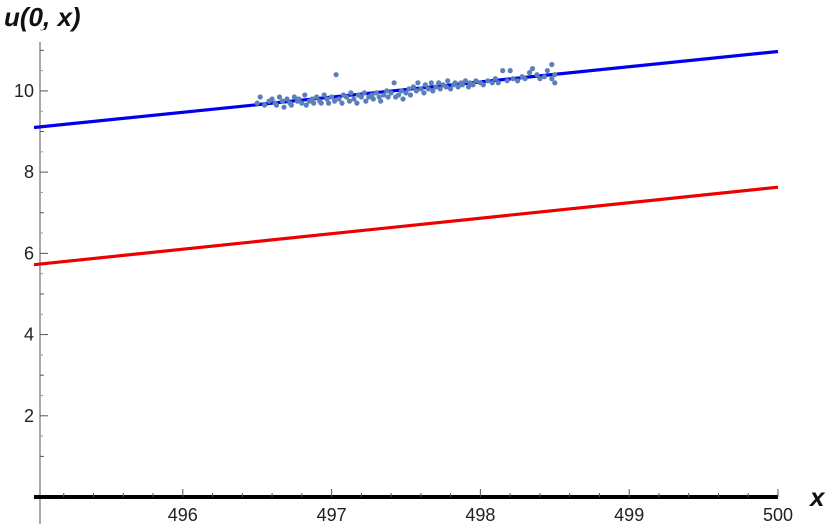 The width and height of the screenshot is (830, 524). I want to click on y-tick-label: 10, so click(24, 91).